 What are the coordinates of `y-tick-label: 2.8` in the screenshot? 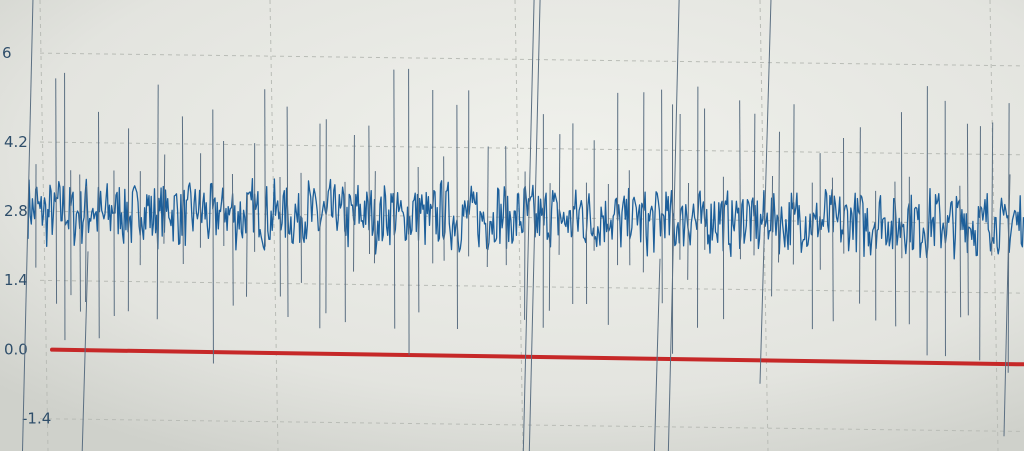 It's located at (16, 211).